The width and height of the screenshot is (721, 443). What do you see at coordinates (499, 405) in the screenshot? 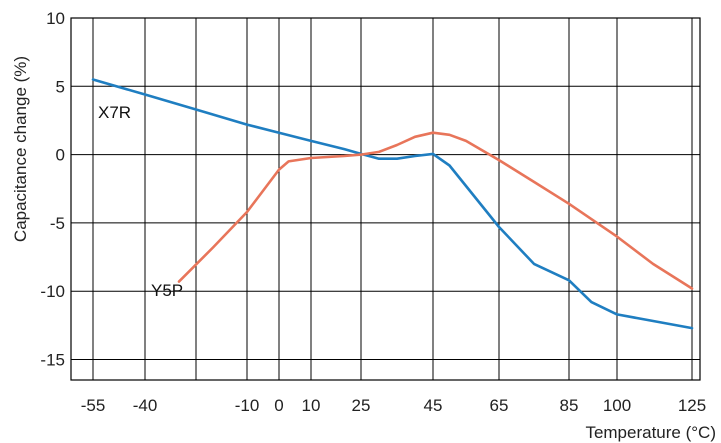
I see `x-tick-label: 65` at bounding box center [499, 405].